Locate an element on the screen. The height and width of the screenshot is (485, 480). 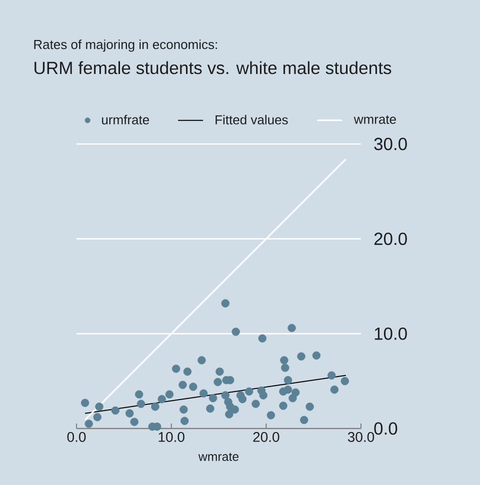
x-tick-label: 10.0 is located at coordinates (171, 437).